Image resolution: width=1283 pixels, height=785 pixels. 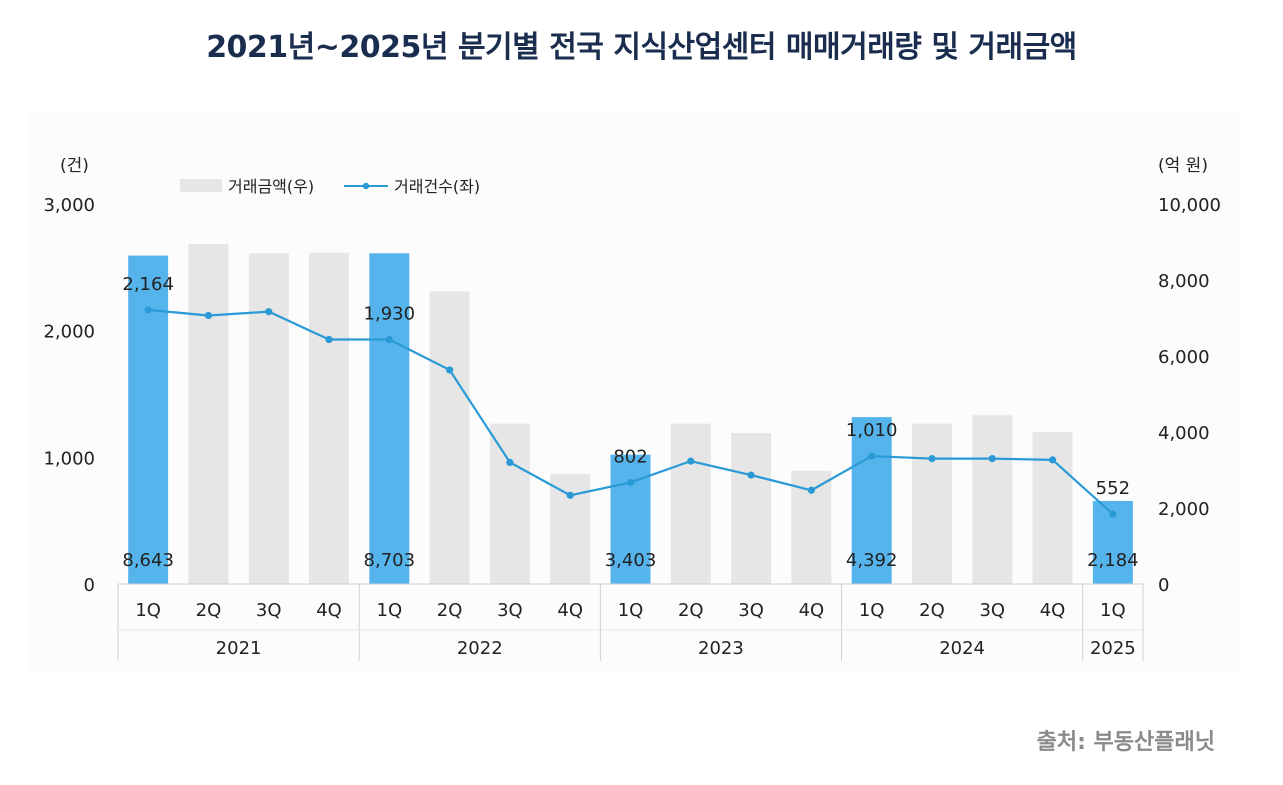 I want to click on legend-bar-swatch, so click(x=201, y=185).